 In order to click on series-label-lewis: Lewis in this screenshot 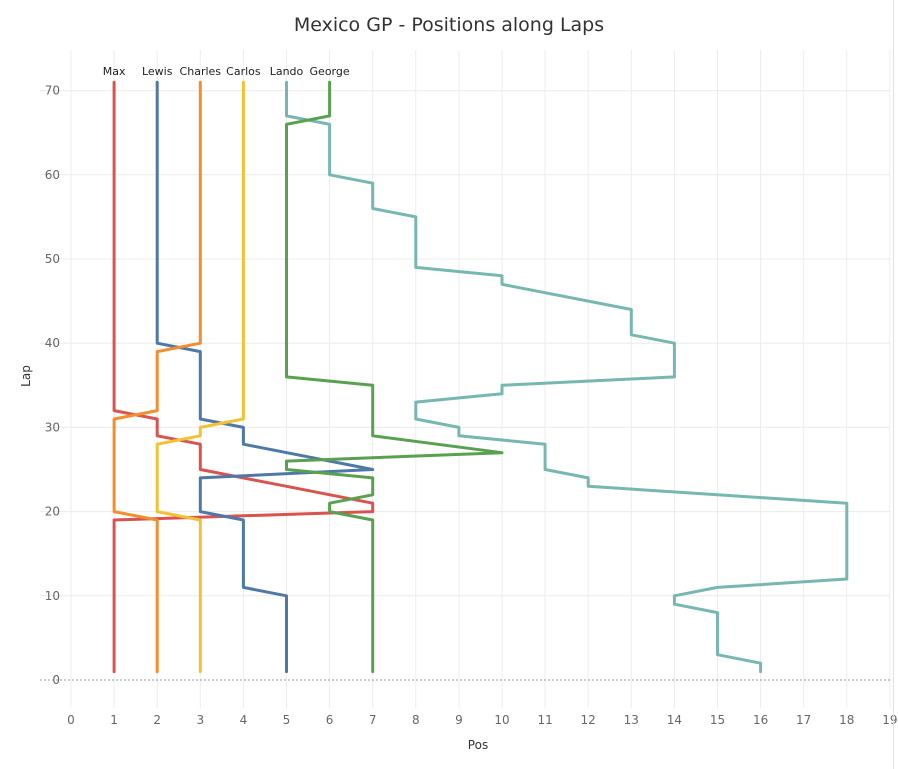, I will do `click(157, 71)`.